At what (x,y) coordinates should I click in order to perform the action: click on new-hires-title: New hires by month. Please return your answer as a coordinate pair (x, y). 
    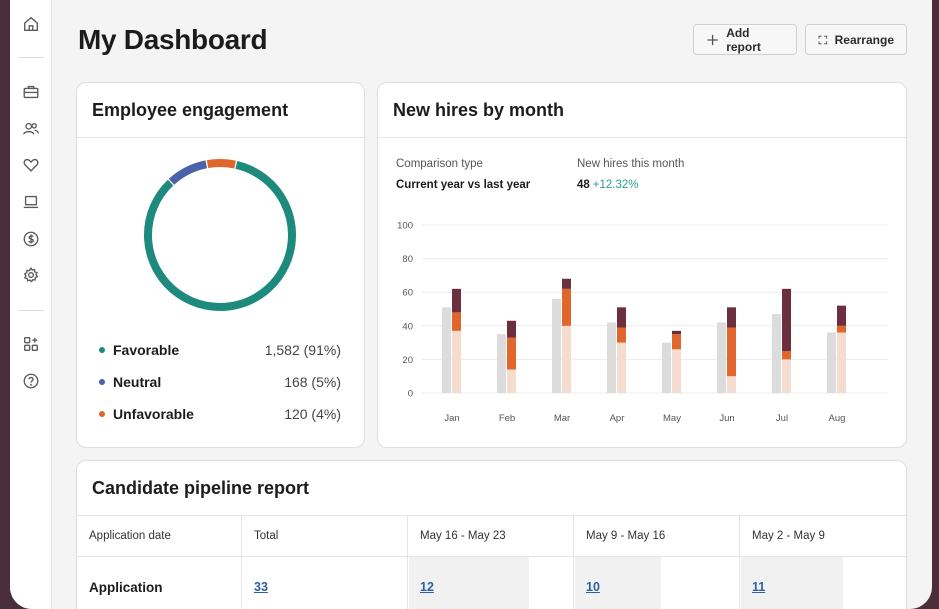
    Looking at the image, I should click on (642, 110).